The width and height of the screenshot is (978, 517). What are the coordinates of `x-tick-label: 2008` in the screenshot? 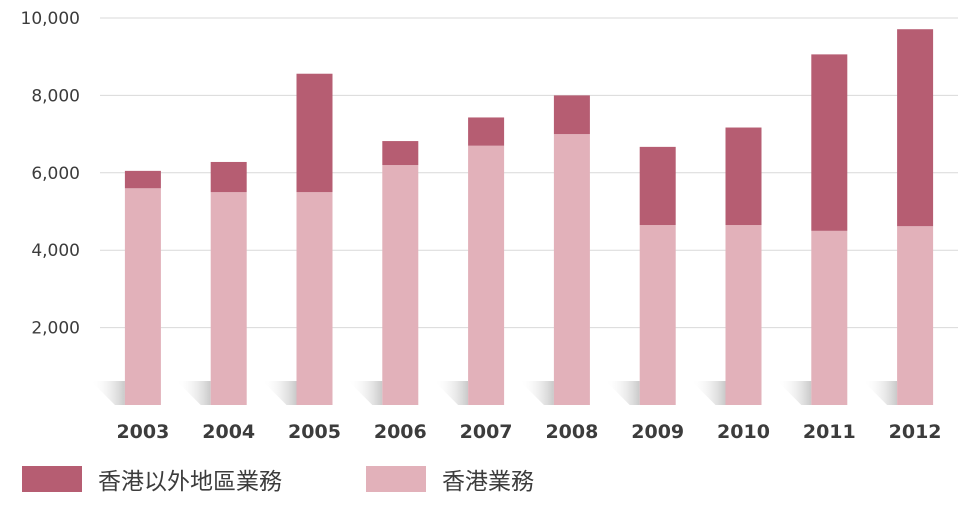 It's located at (571, 432).